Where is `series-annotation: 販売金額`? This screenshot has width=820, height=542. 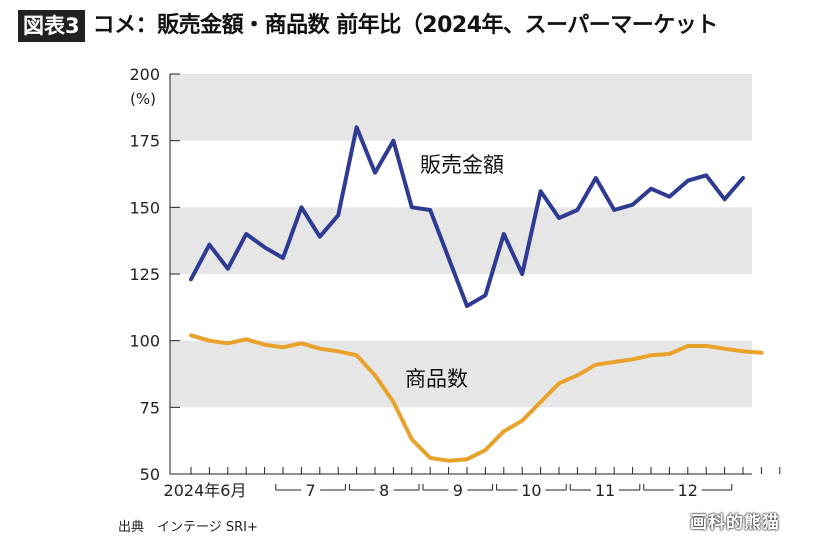 series-annotation: 販売金額 is located at coordinates (462, 165).